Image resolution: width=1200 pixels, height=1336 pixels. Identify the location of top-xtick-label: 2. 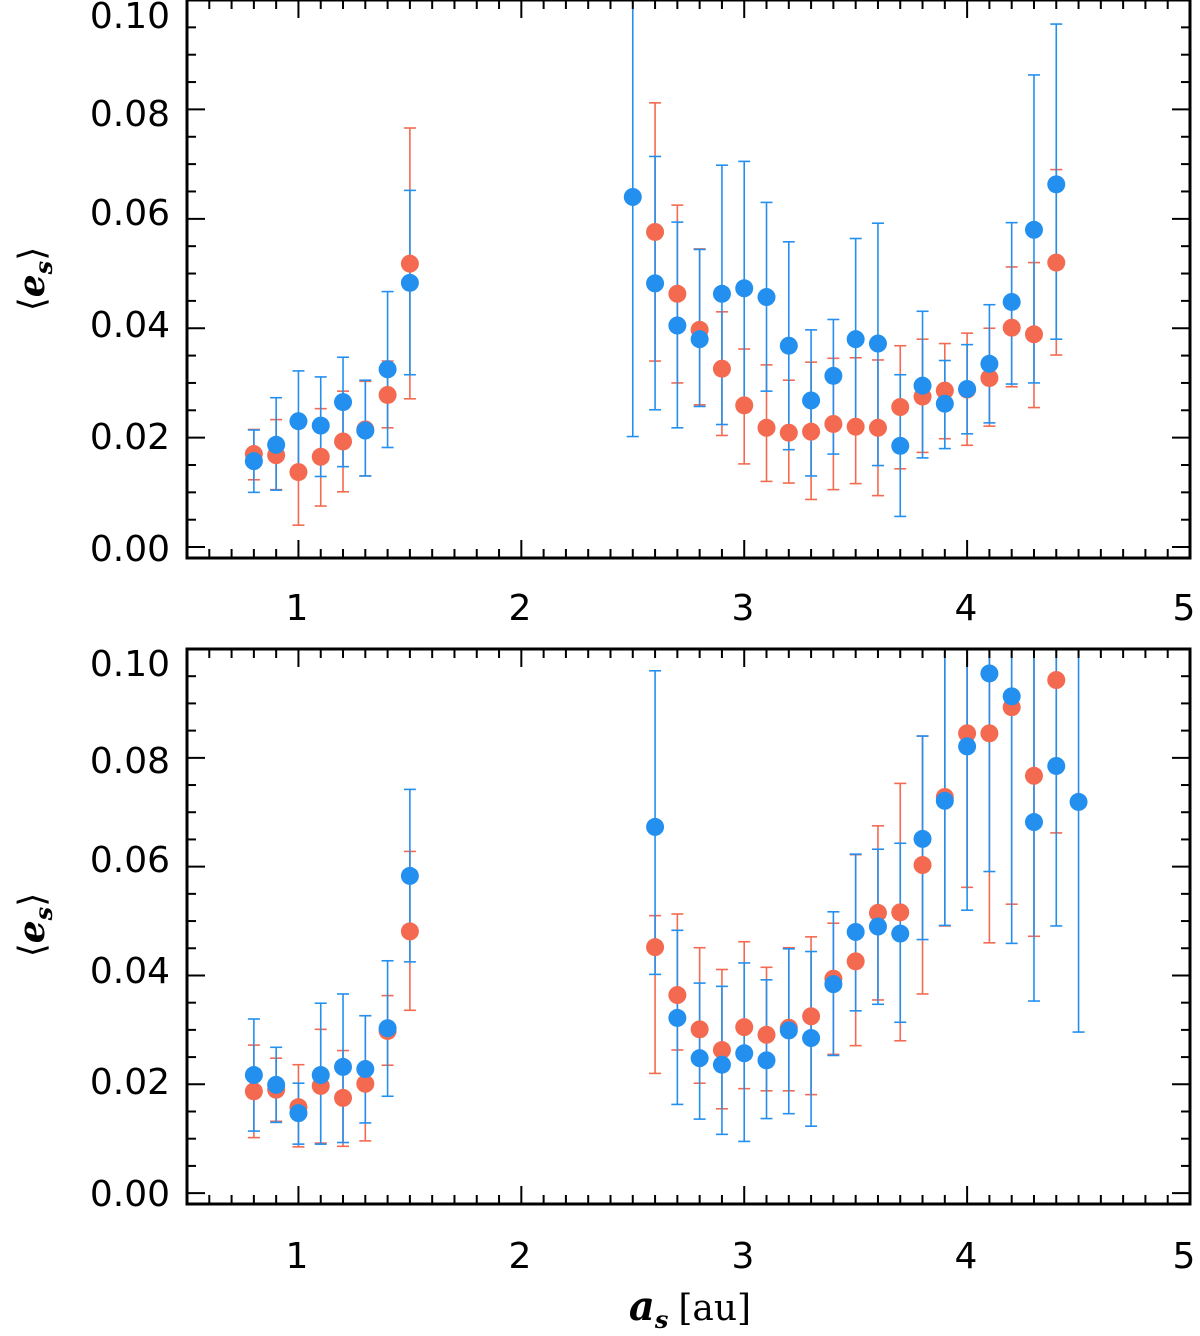
(520, 608).